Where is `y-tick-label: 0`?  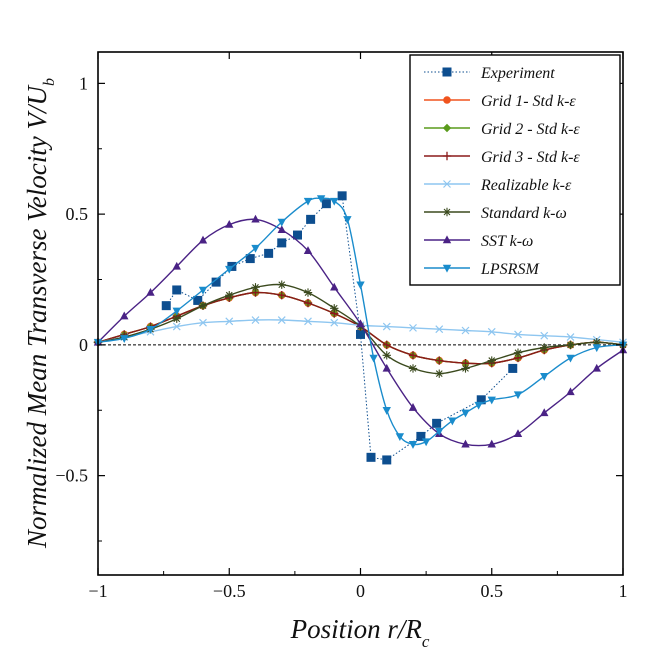 y-tick-label: 0 is located at coordinates (83, 345).